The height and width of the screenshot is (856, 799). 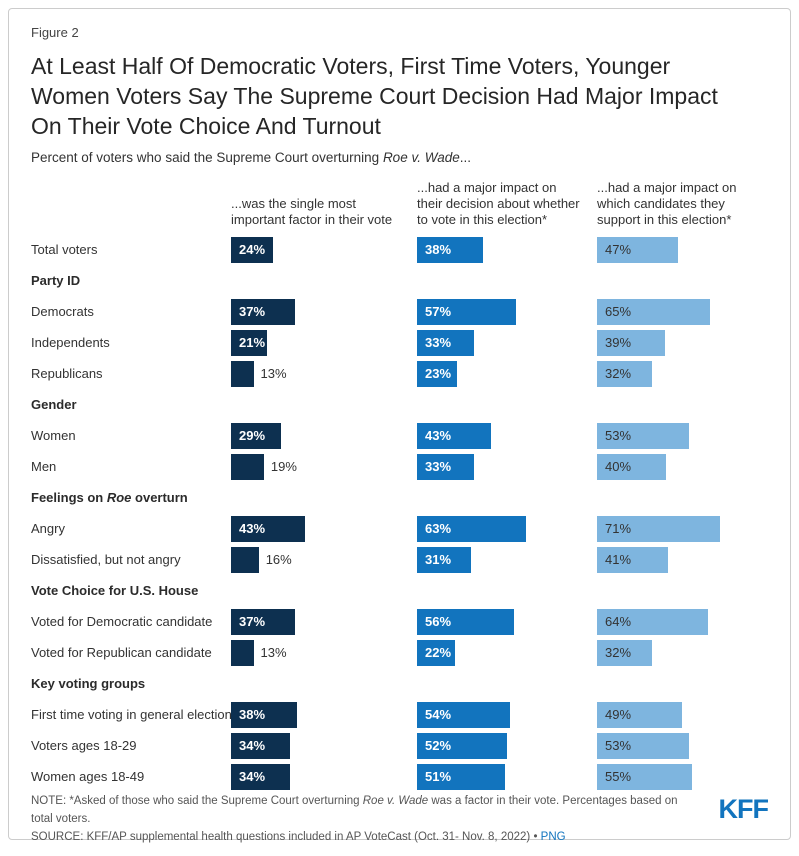 I want to click on bar-value-label: 37%, so click(x=252, y=311).